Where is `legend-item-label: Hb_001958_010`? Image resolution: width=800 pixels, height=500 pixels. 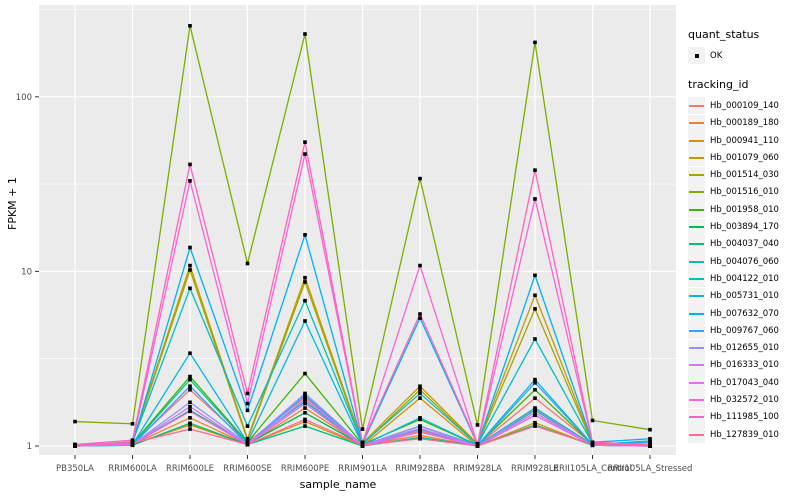
legend-item-label: Hb_001958_010 is located at coordinates (744, 209).